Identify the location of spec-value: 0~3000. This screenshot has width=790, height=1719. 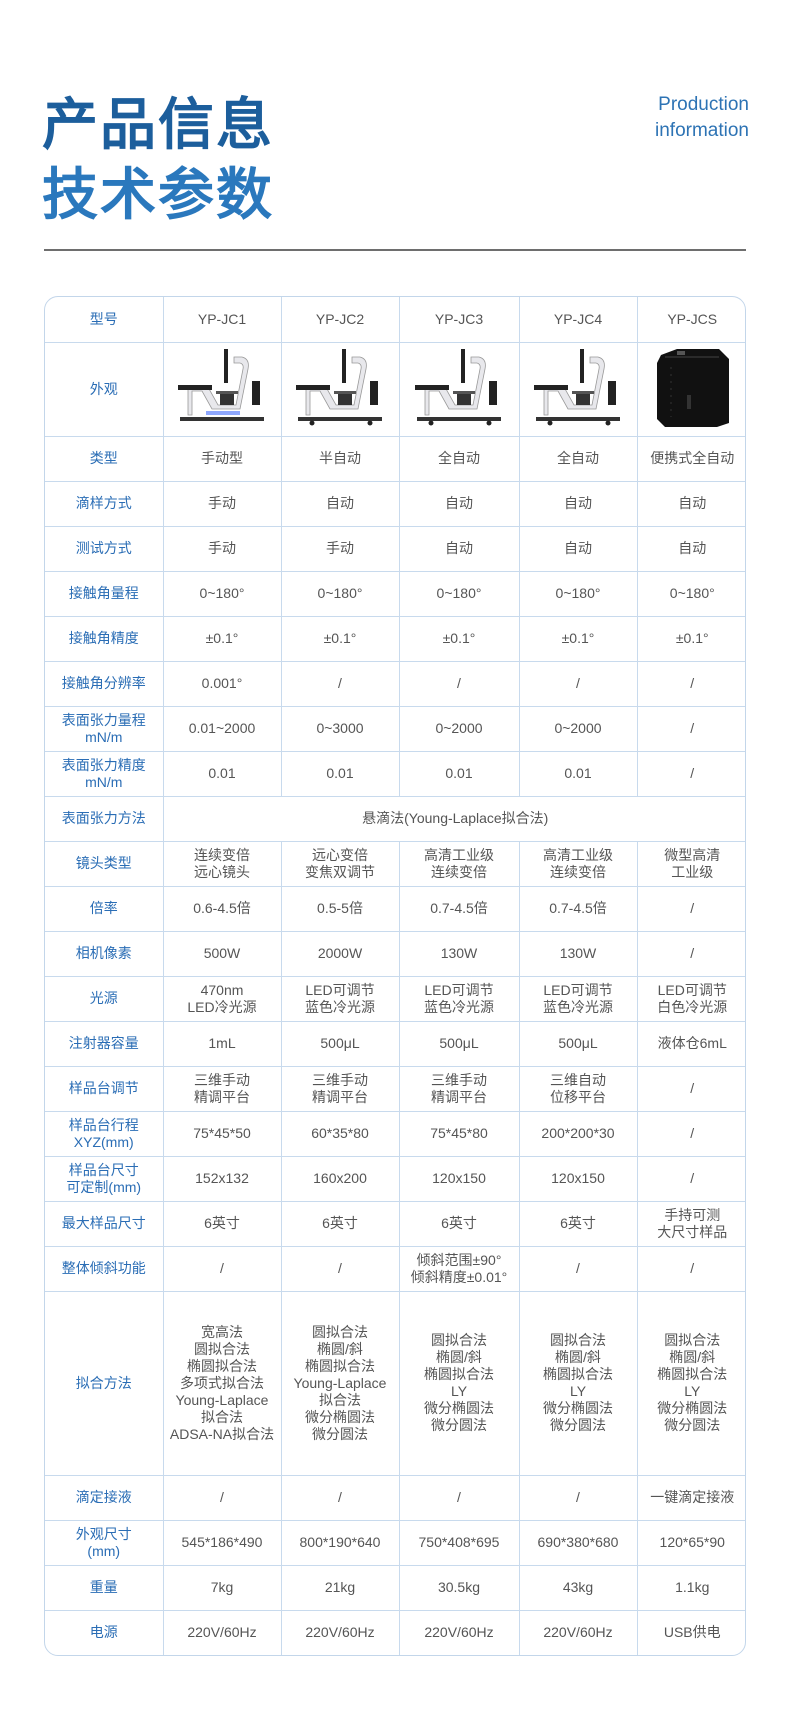
(340, 728).